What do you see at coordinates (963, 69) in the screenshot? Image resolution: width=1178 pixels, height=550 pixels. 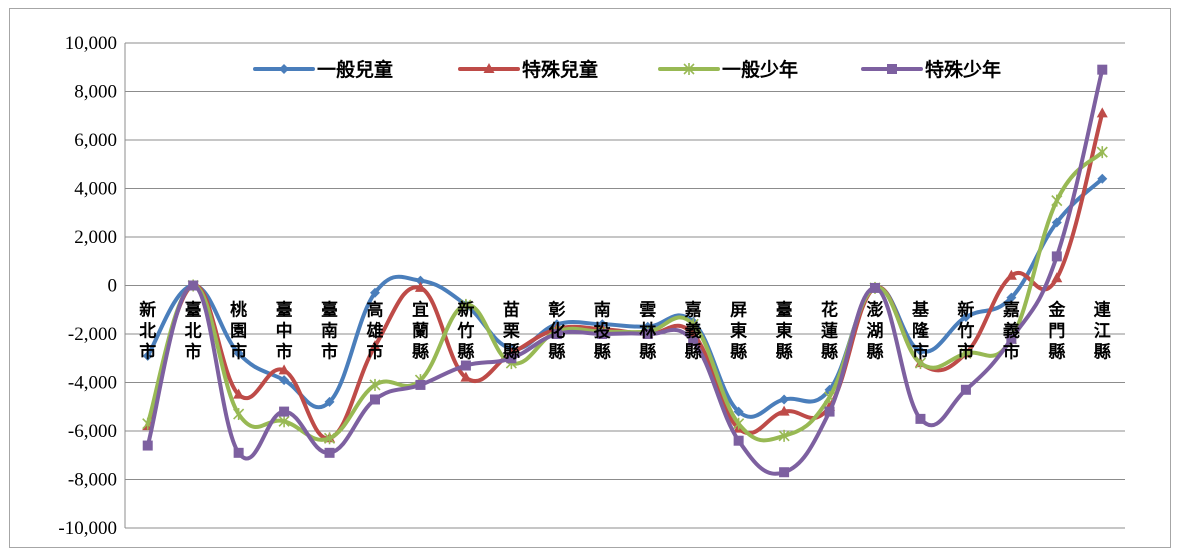 I see `legend-label: 特殊少年` at bounding box center [963, 69].